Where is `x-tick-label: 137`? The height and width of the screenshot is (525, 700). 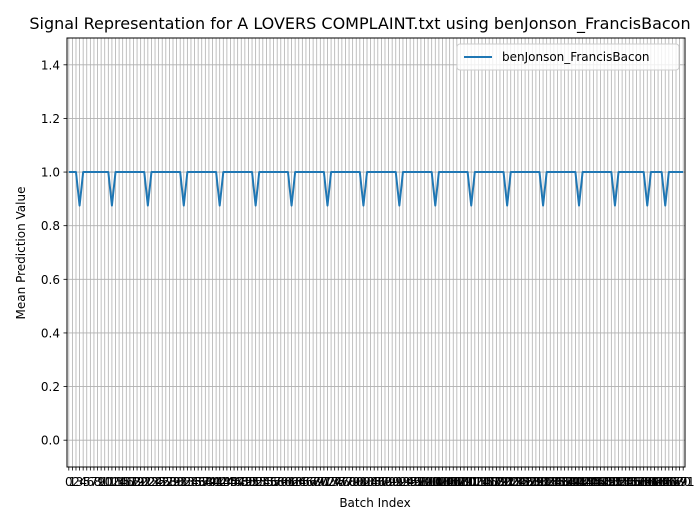
x-tick-label: 137 is located at coordinates (561, 482).